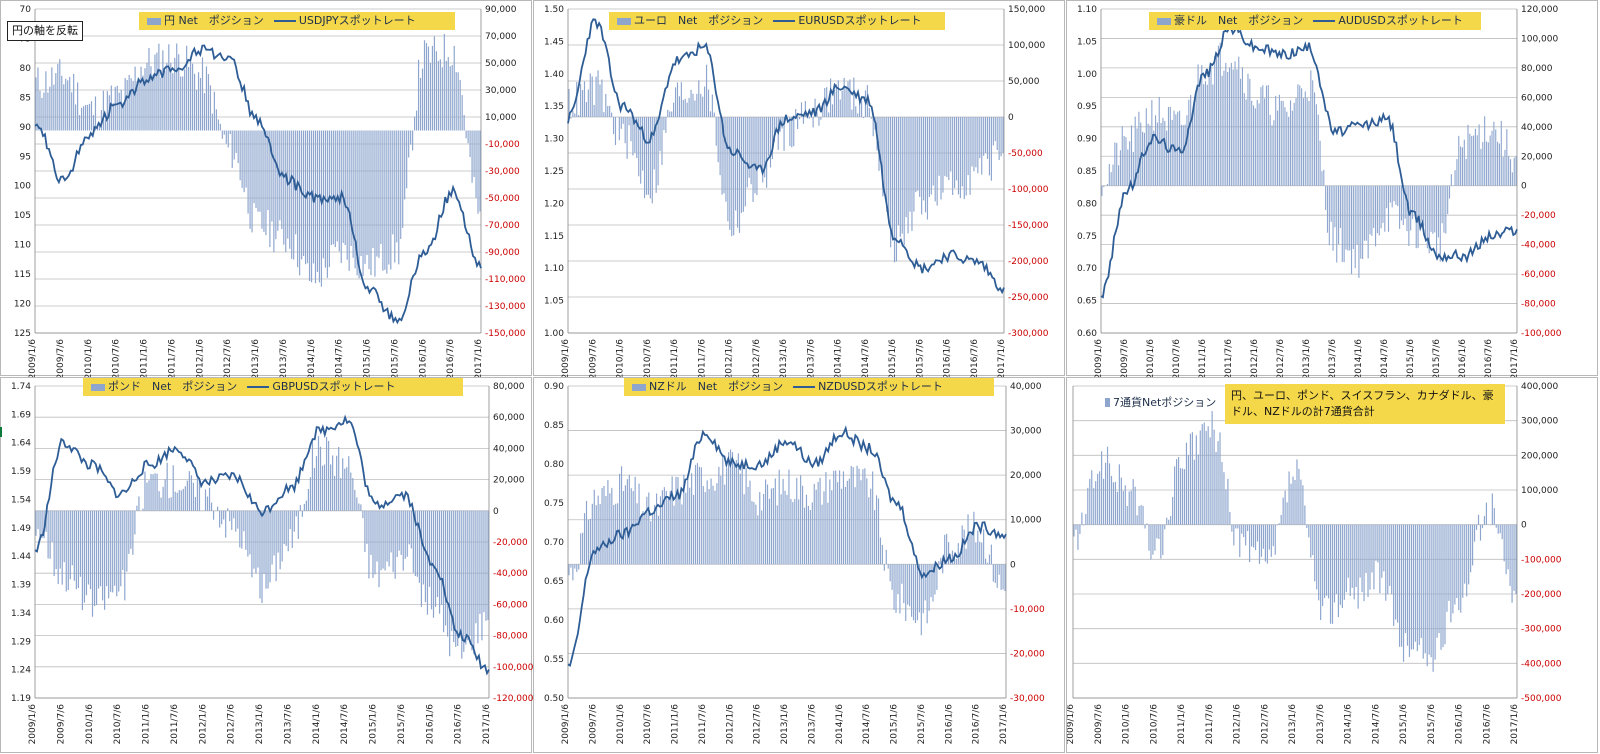 This screenshot has width=1600, height=754. Describe the element at coordinates (21, 415) in the screenshot. I see `left-tick-label: 1.69` at that location.